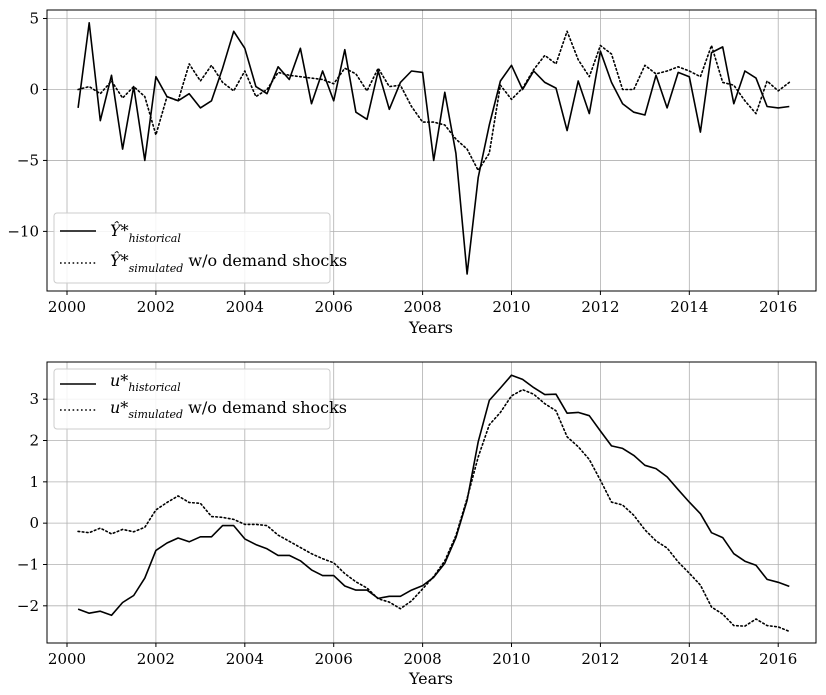  Describe the element at coordinates (511, 307) in the screenshot. I see `top-xtick-label-2010: 2010` at that location.